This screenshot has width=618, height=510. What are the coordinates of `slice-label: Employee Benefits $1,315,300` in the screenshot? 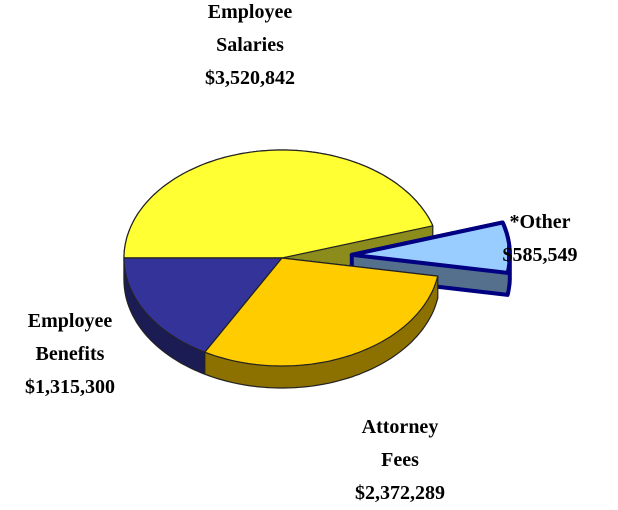 It's located at (77, 354).